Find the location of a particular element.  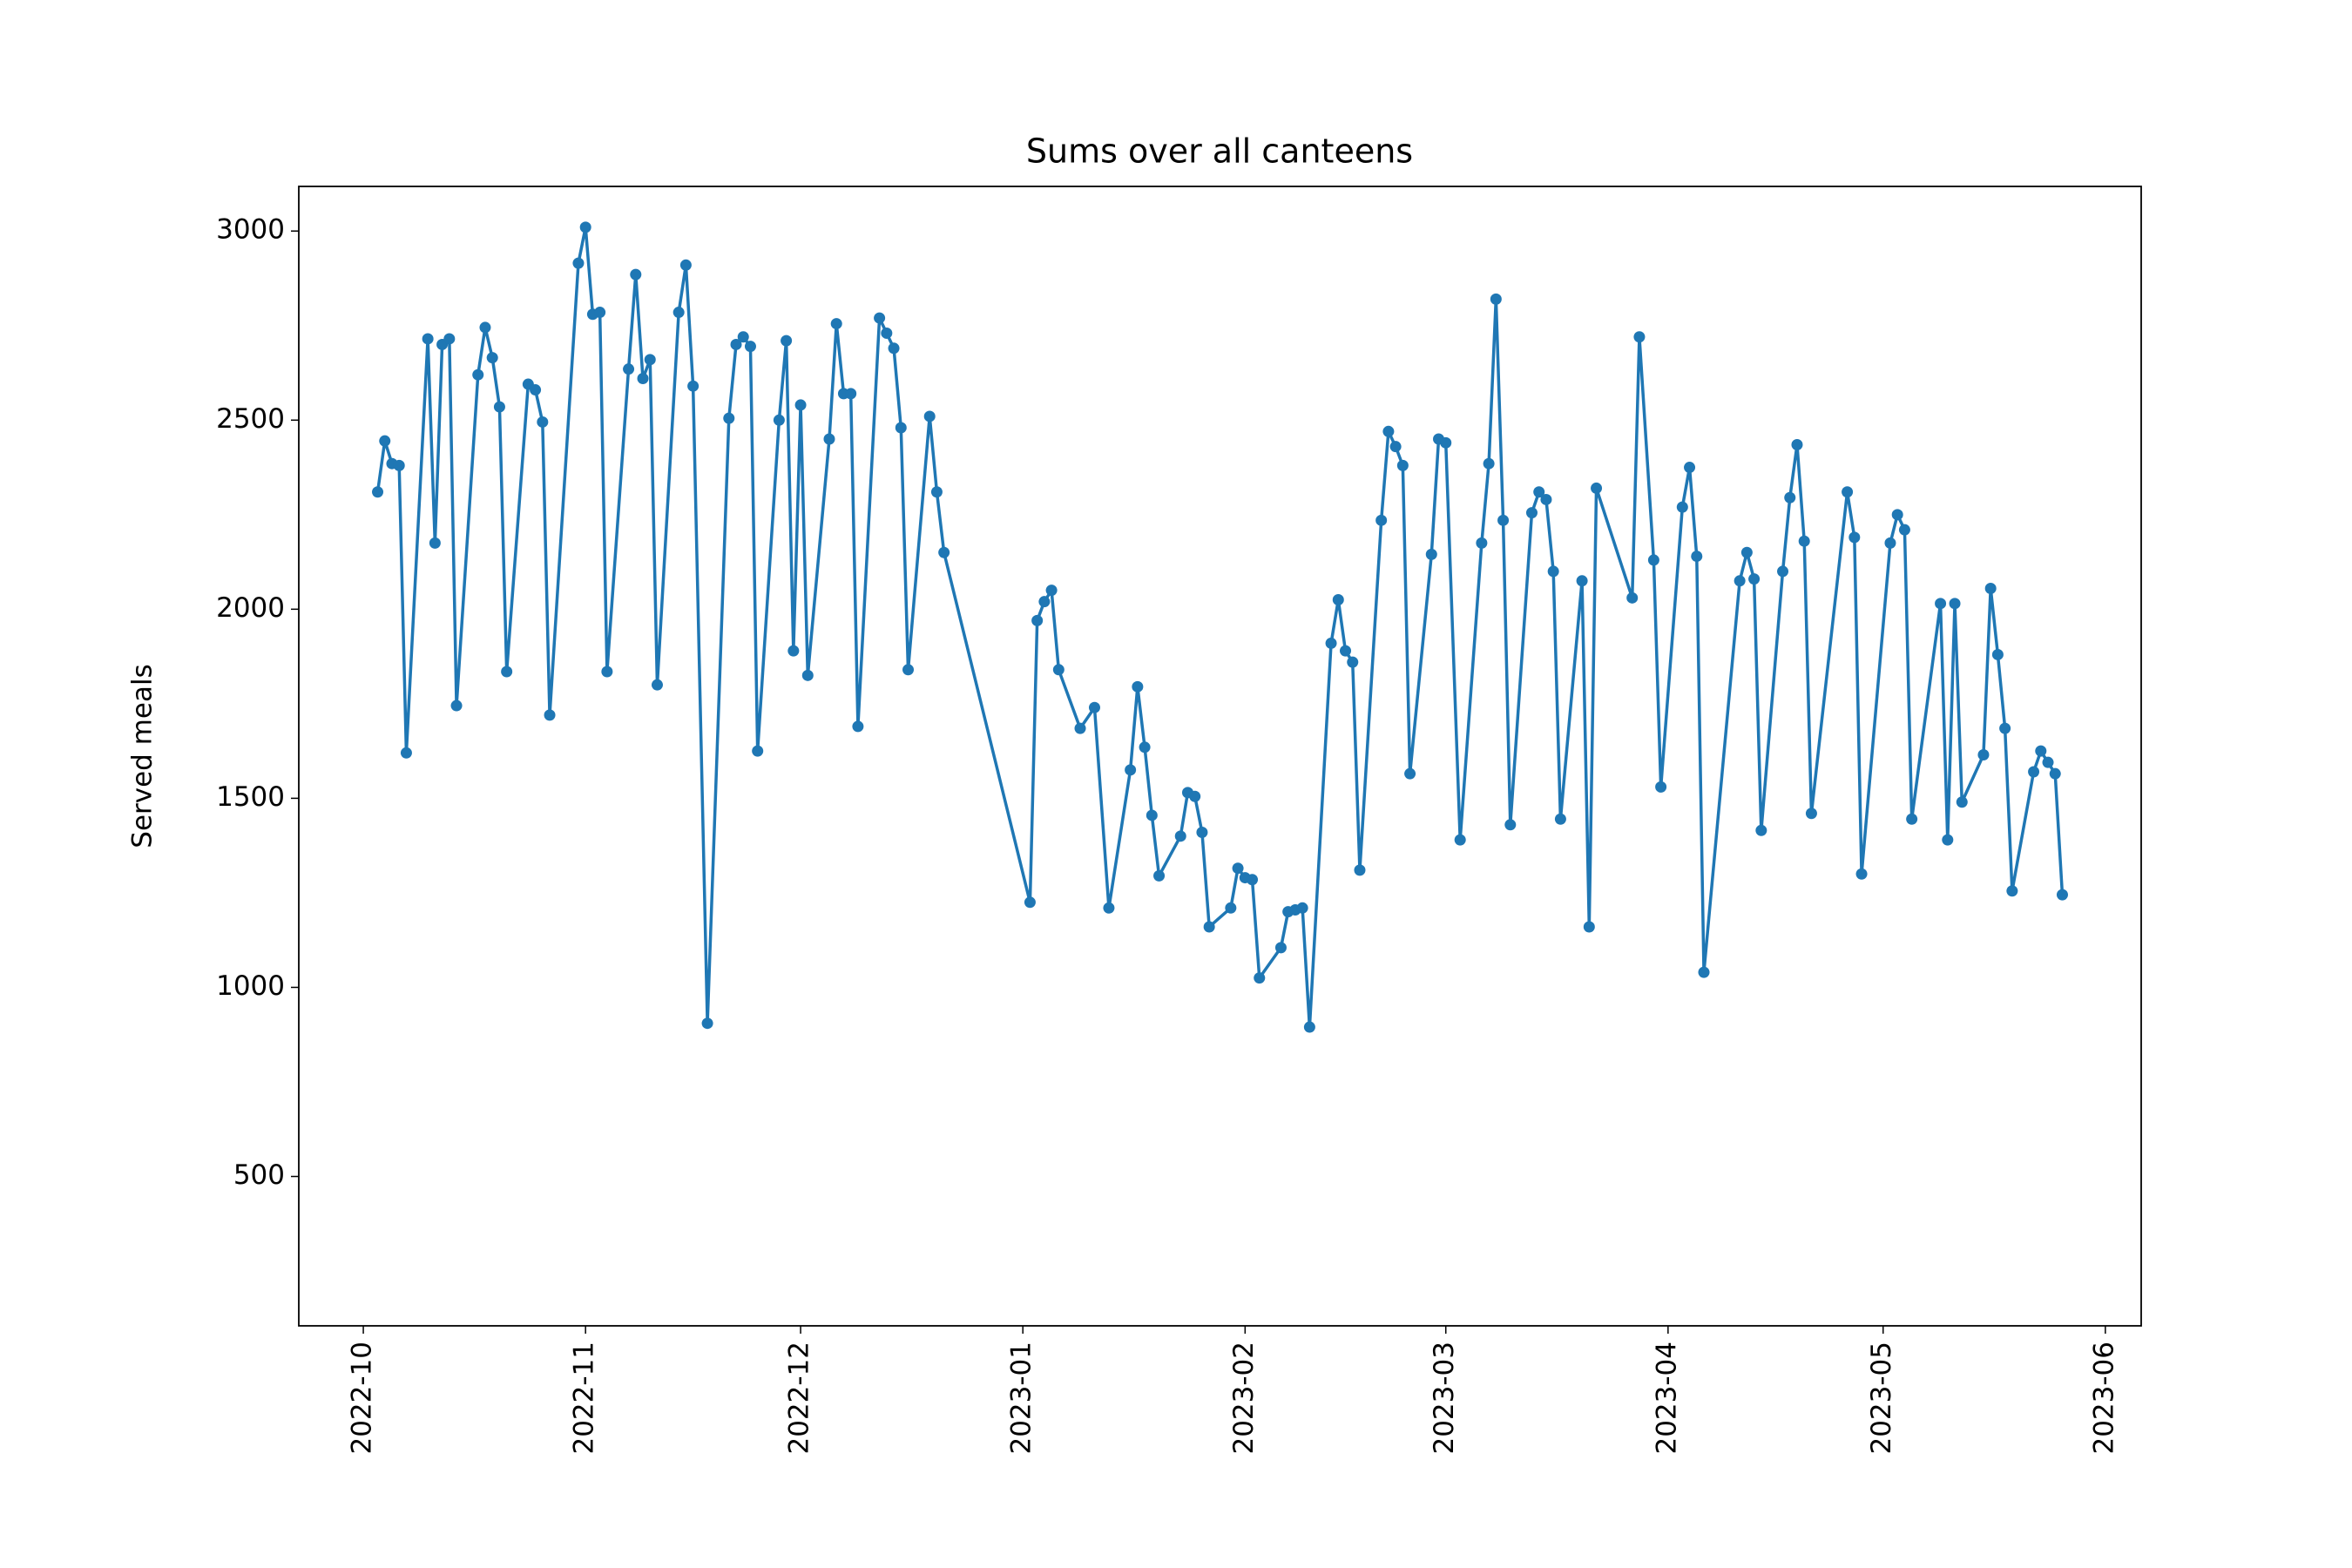

x-tick-label: 2023-01 is located at coordinates (1022, 1398).